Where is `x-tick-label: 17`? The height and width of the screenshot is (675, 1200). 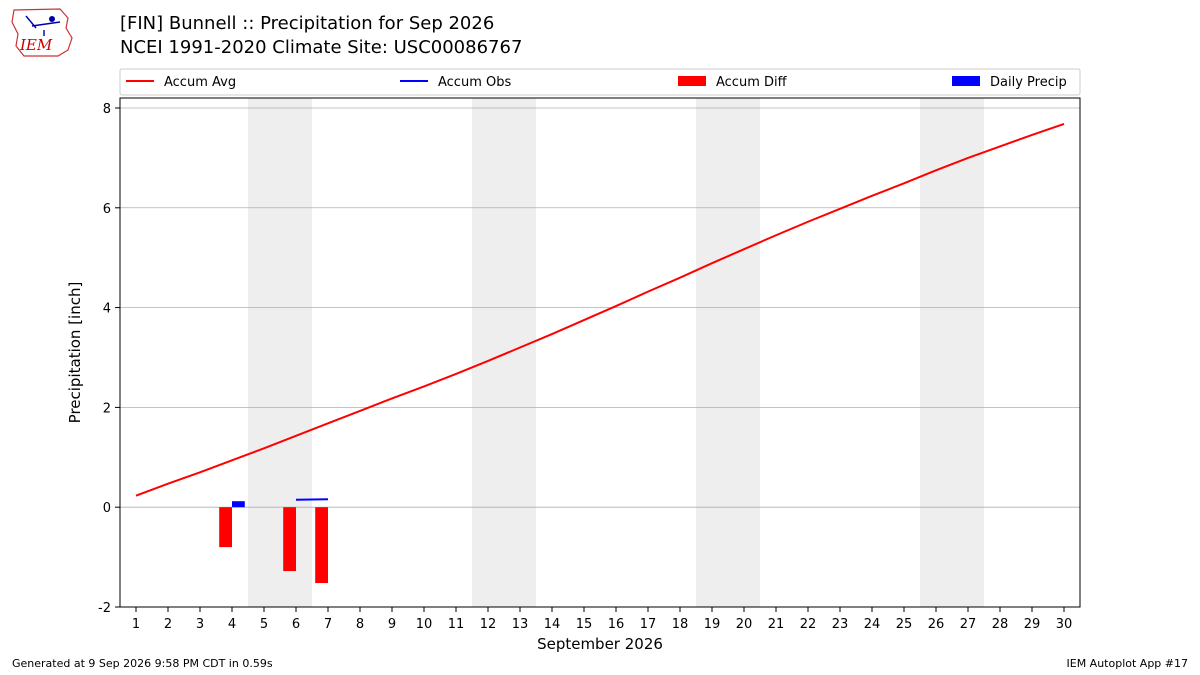
x-tick-label: 17 is located at coordinates (648, 624).